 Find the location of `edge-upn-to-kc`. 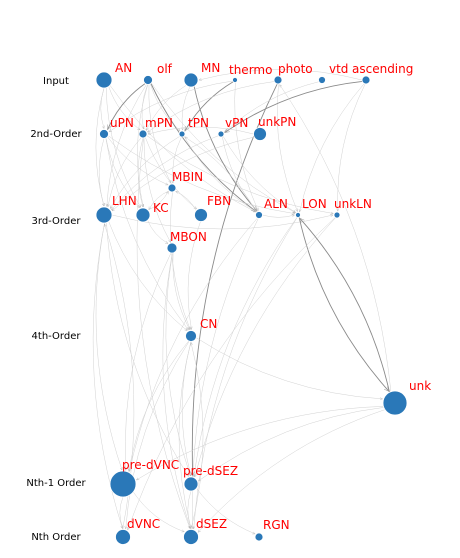

edge-upn-to-kc is located at coordinates (122, 173).